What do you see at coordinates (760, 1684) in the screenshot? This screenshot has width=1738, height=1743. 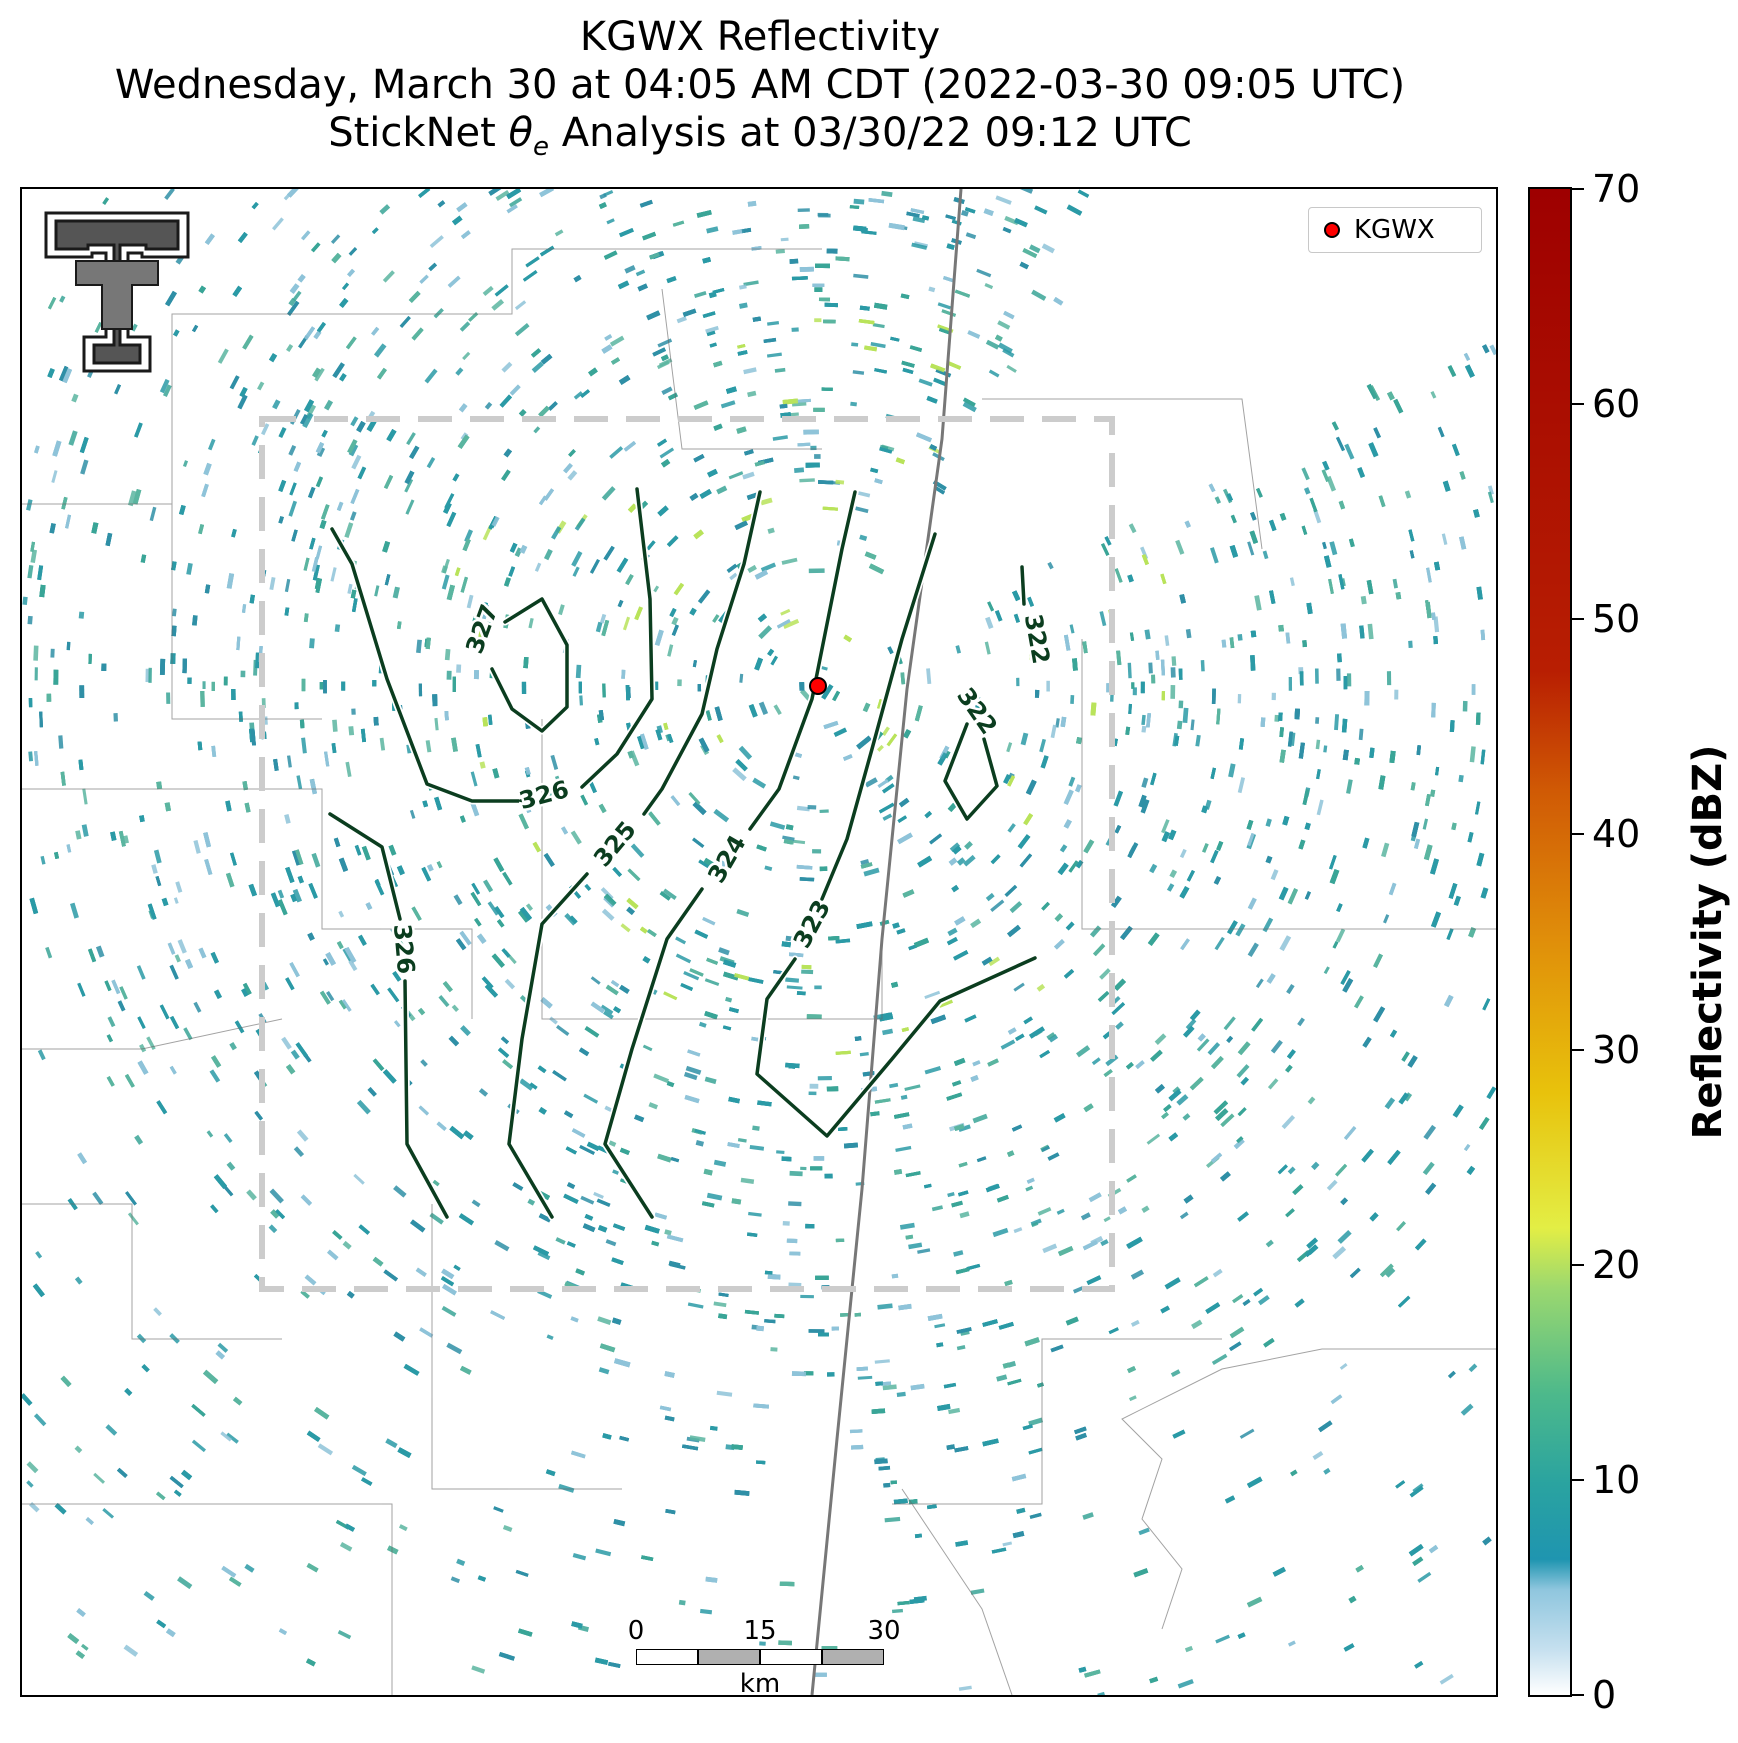 I see `scale-unit: km` at bounding box center [760, 1684].